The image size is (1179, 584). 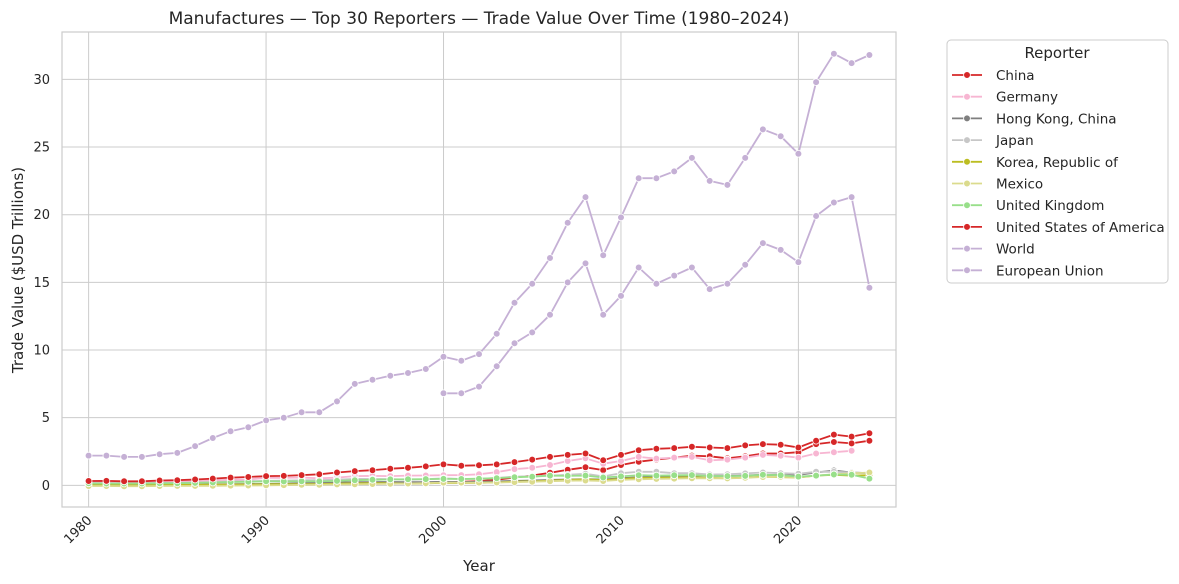 What do you see at coordinates (479, 479) in the screenshot?
I see `series-united-kingdom` at bounding box center [479, 479].